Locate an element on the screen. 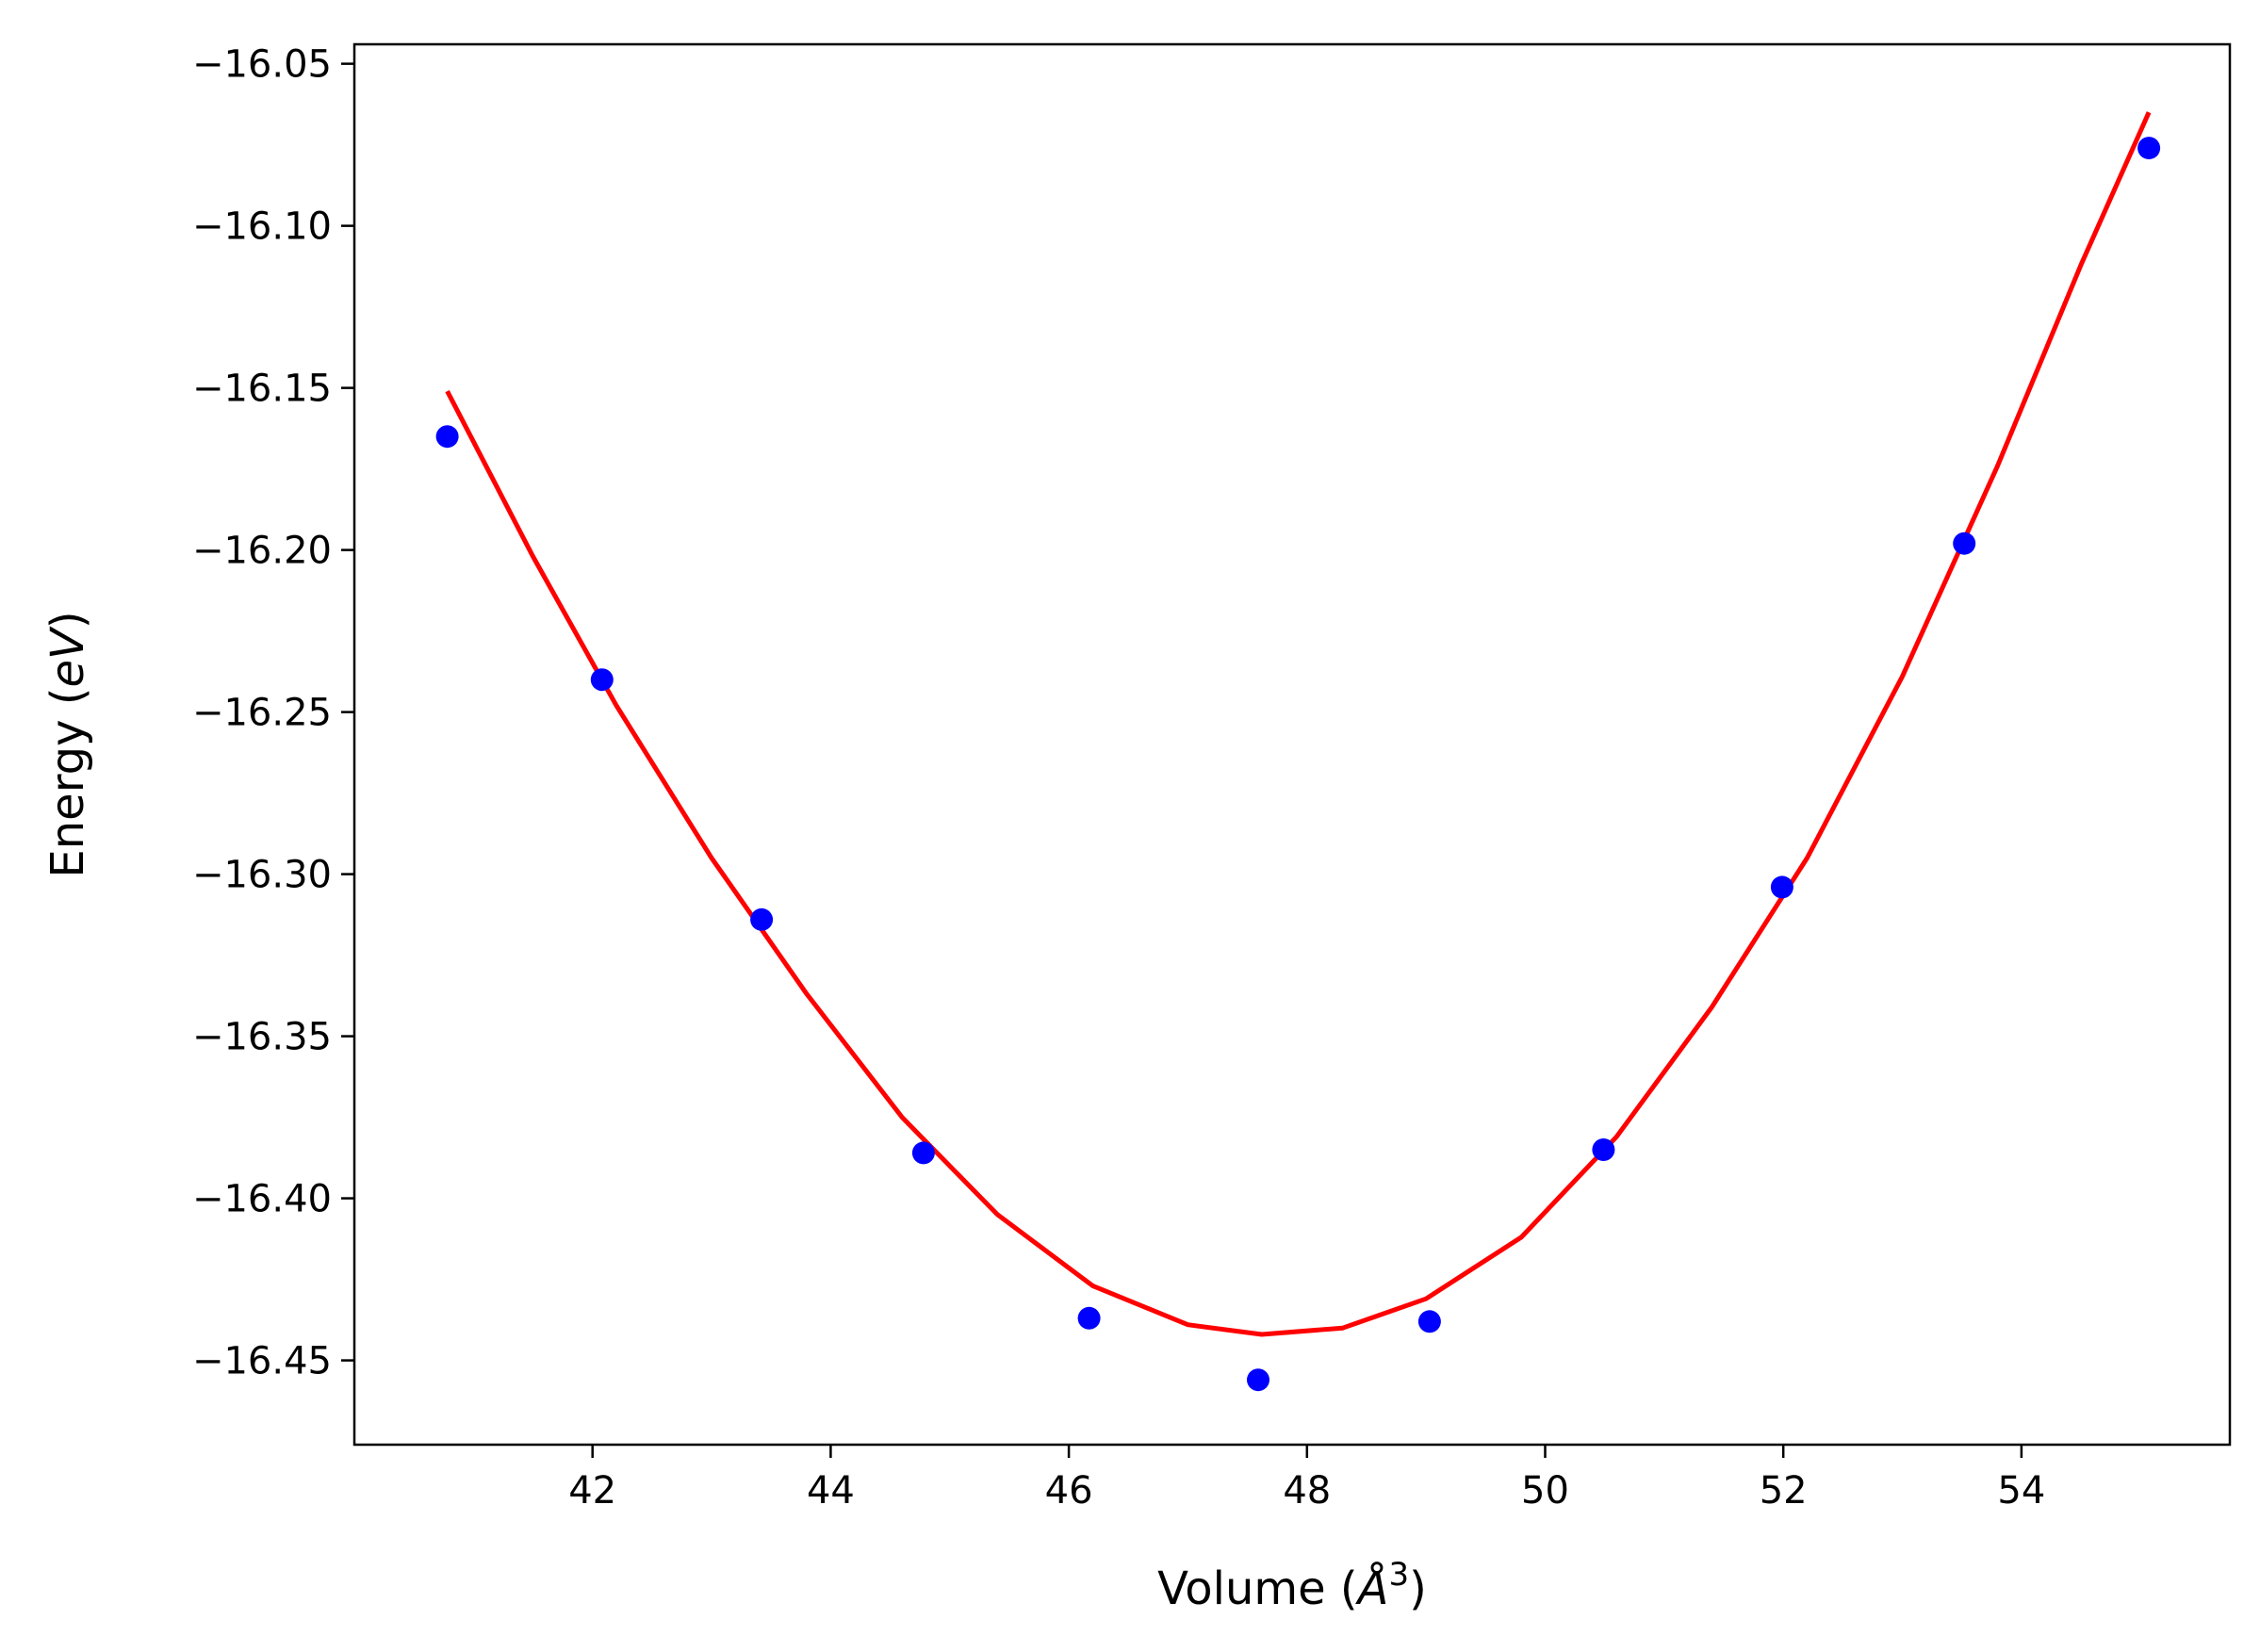 The image size is (2260, 1652). x-tick-label: 50 is located at coordinates (1545, 1491).